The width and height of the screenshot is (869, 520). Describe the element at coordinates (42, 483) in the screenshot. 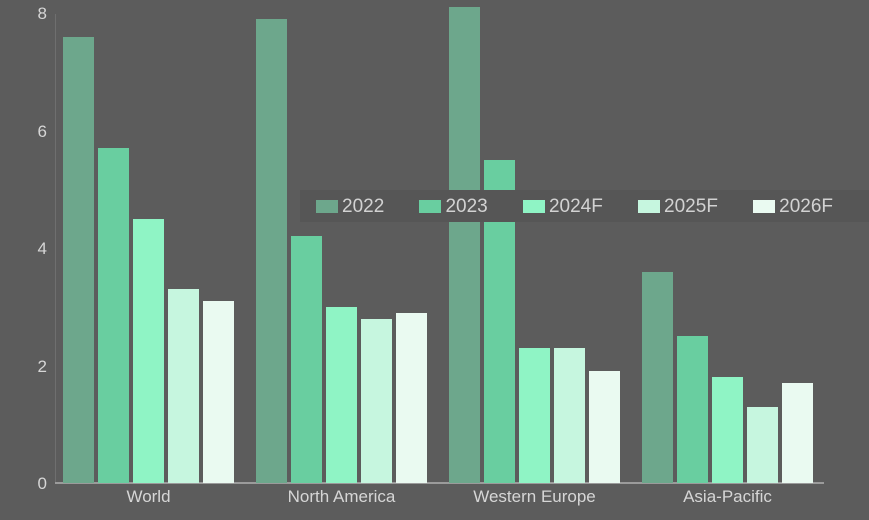

I see `y-tick-label: 0` at that location.